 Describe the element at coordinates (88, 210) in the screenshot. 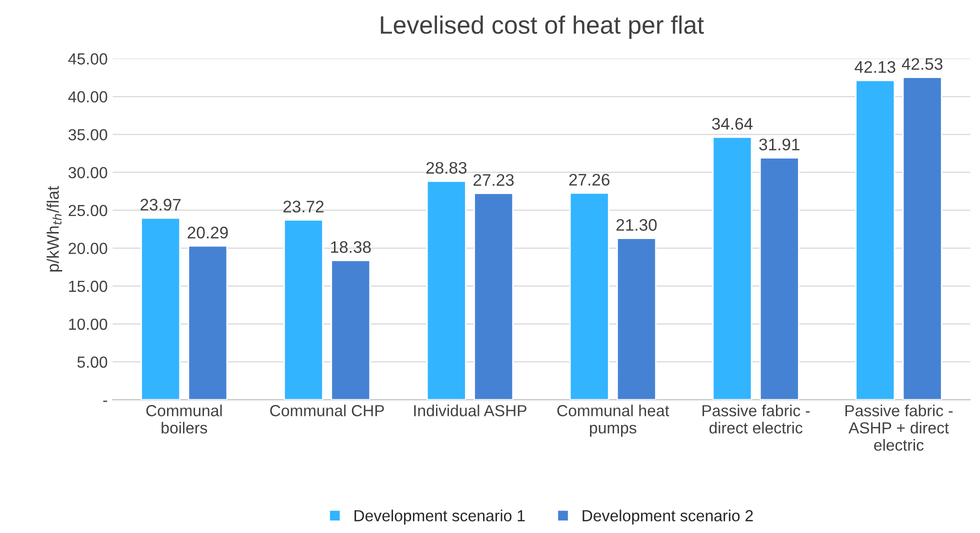

I see `y-tick-label: 25.00` at that location.